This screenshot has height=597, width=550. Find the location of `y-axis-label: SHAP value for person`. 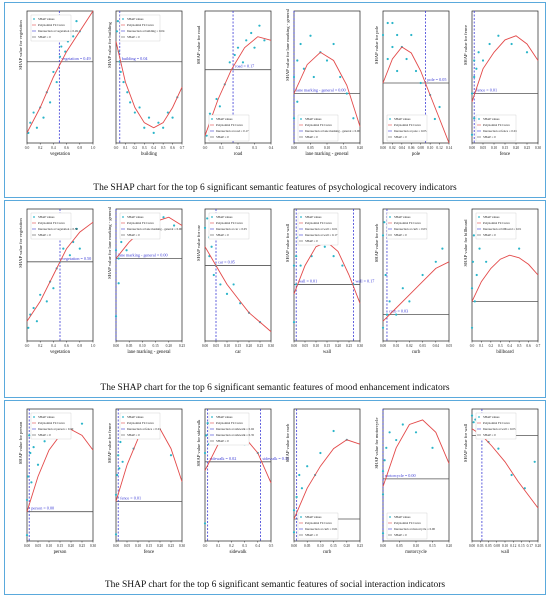

y-axis-label: SHAP value for person is located at coordinates (20, 442).